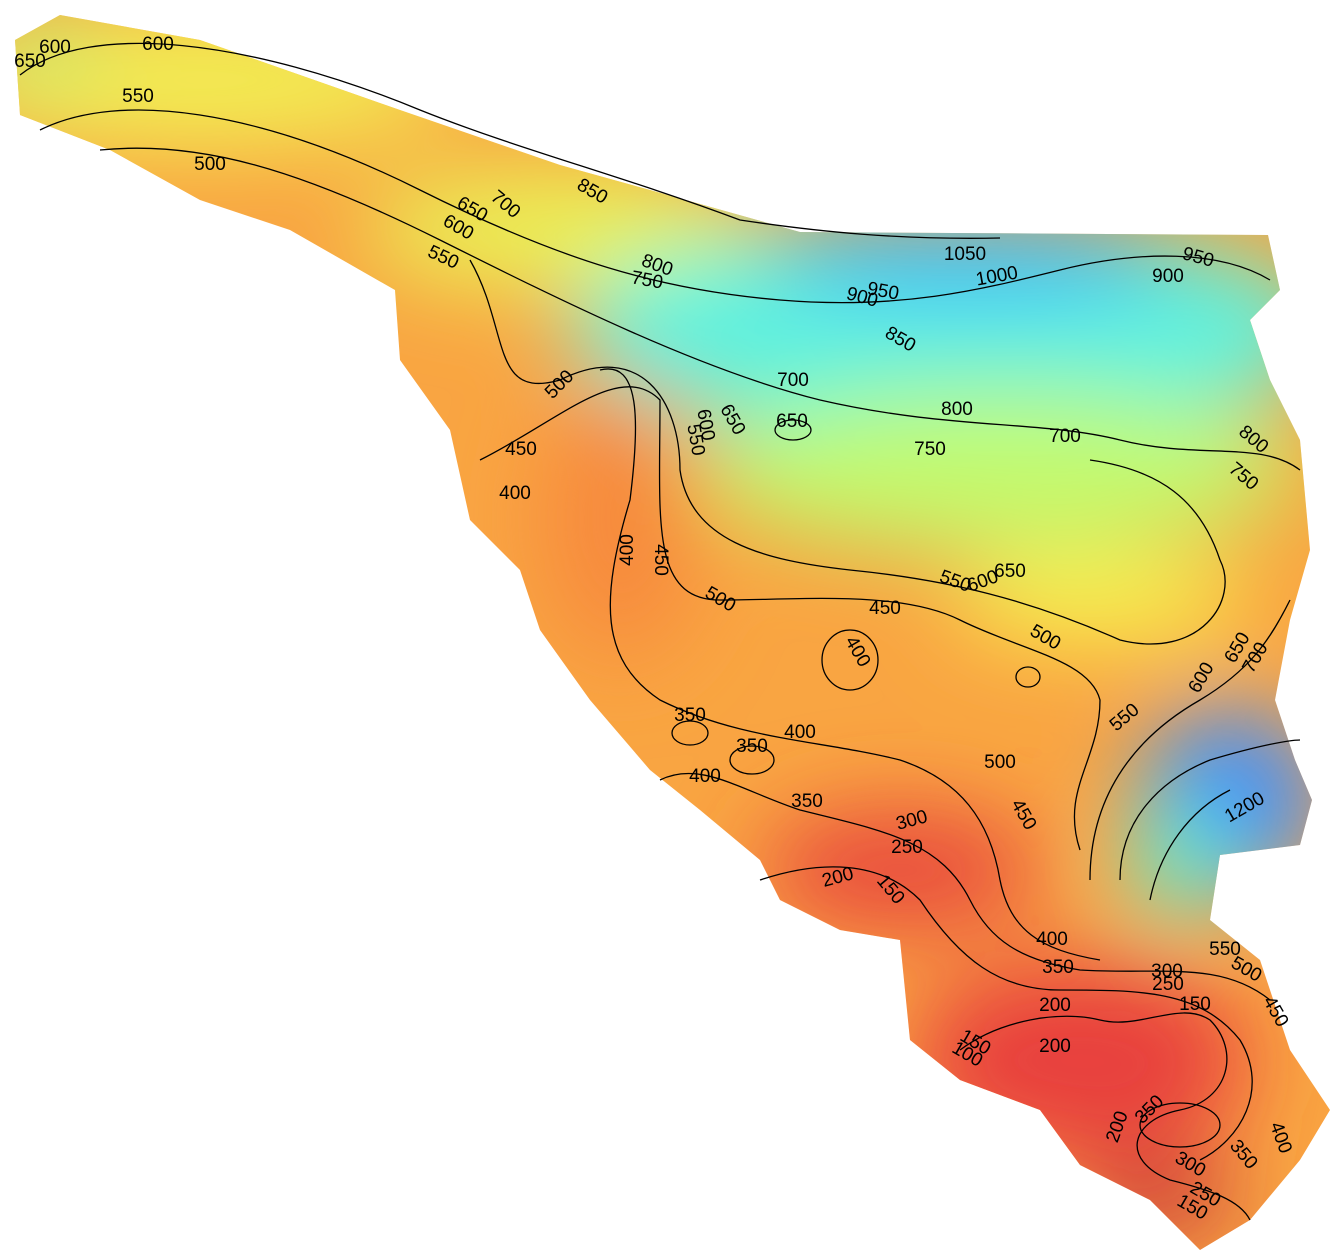  What do you see at coordinates (930, 449) in the screenshot?
I see `contour-label: 750` at bounding box center [930, 449].